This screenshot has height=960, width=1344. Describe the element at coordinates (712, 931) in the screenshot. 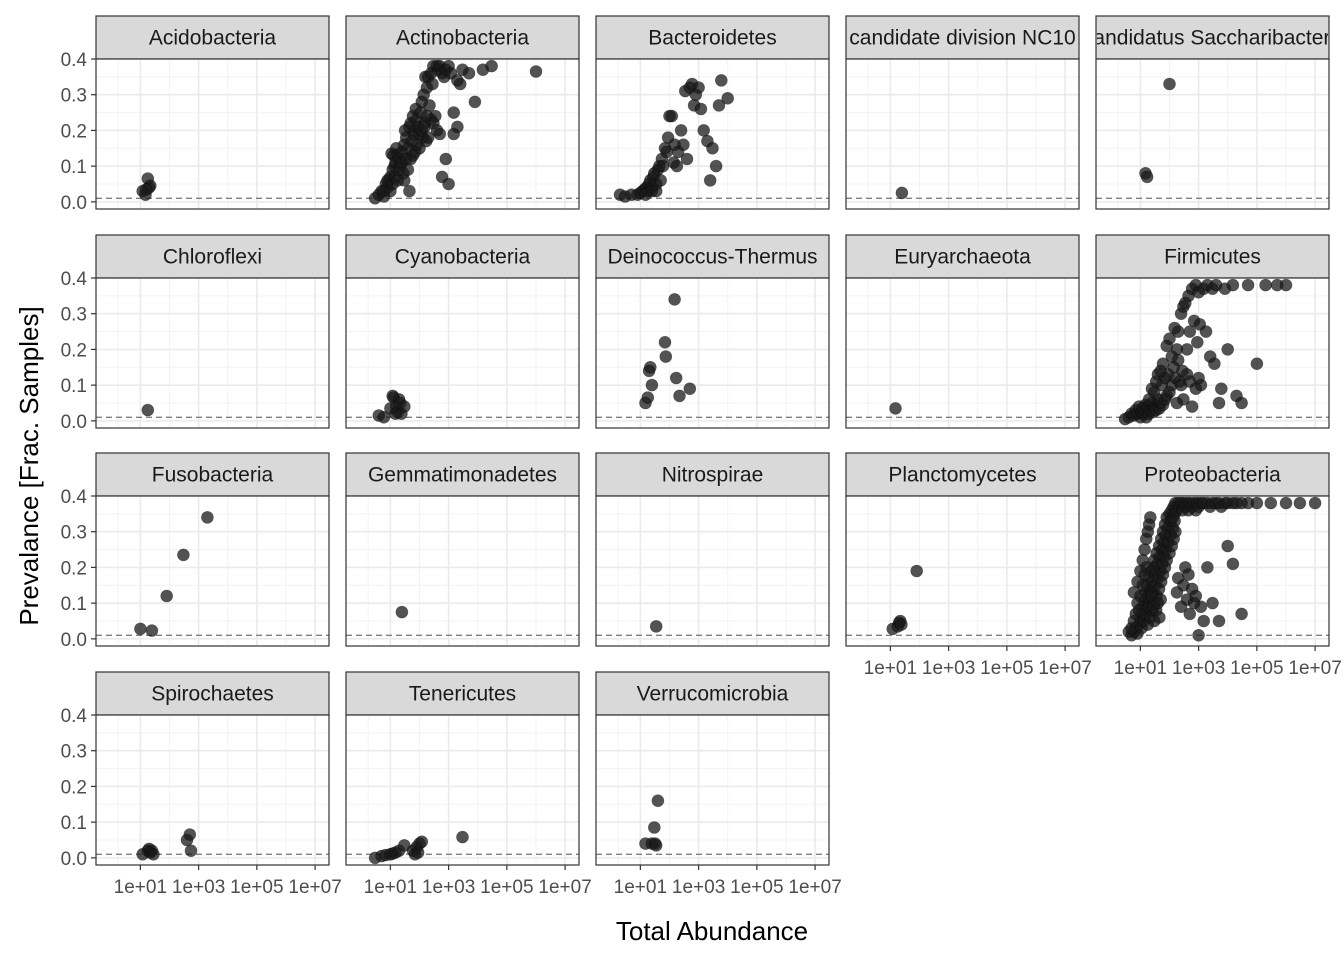

I see `x-axis-title: Total Abundance` at that location.